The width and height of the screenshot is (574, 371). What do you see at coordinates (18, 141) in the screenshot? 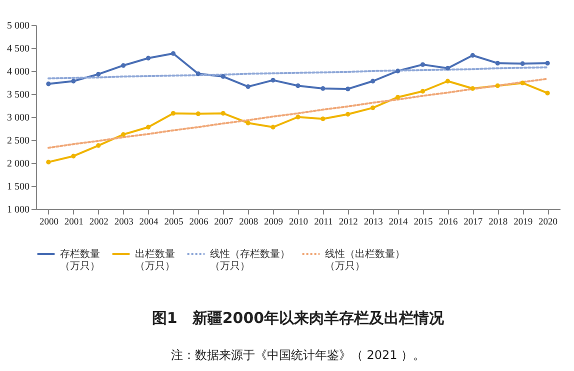
I see `y-tick-label: 2 500` at bounding box center [18, 141].